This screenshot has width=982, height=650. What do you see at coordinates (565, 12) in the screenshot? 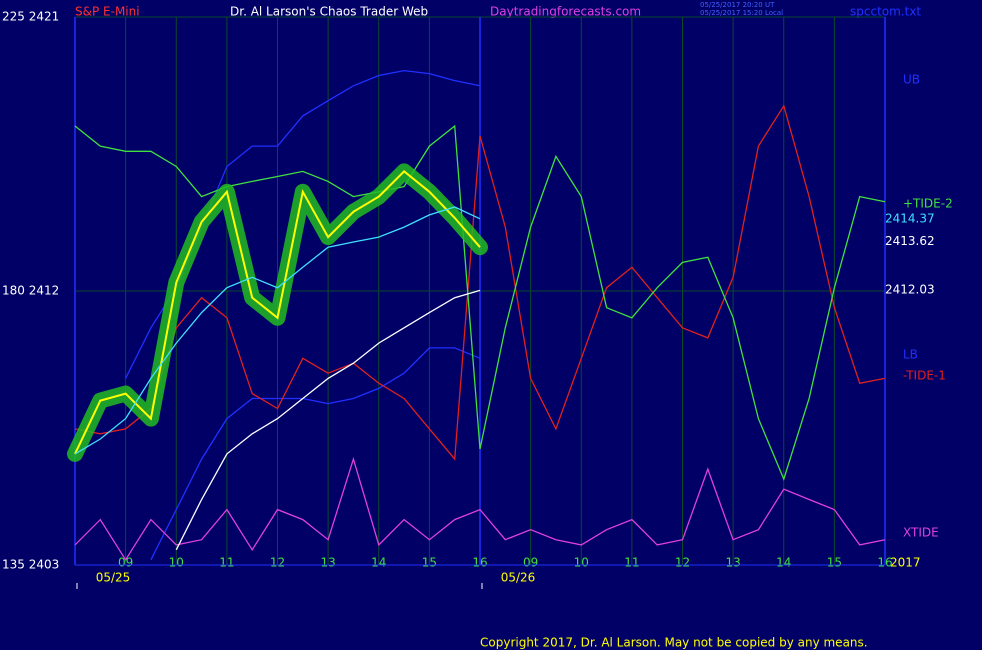
I see `website: Daytradingforecasts.com` at bounding box center [565, 12].